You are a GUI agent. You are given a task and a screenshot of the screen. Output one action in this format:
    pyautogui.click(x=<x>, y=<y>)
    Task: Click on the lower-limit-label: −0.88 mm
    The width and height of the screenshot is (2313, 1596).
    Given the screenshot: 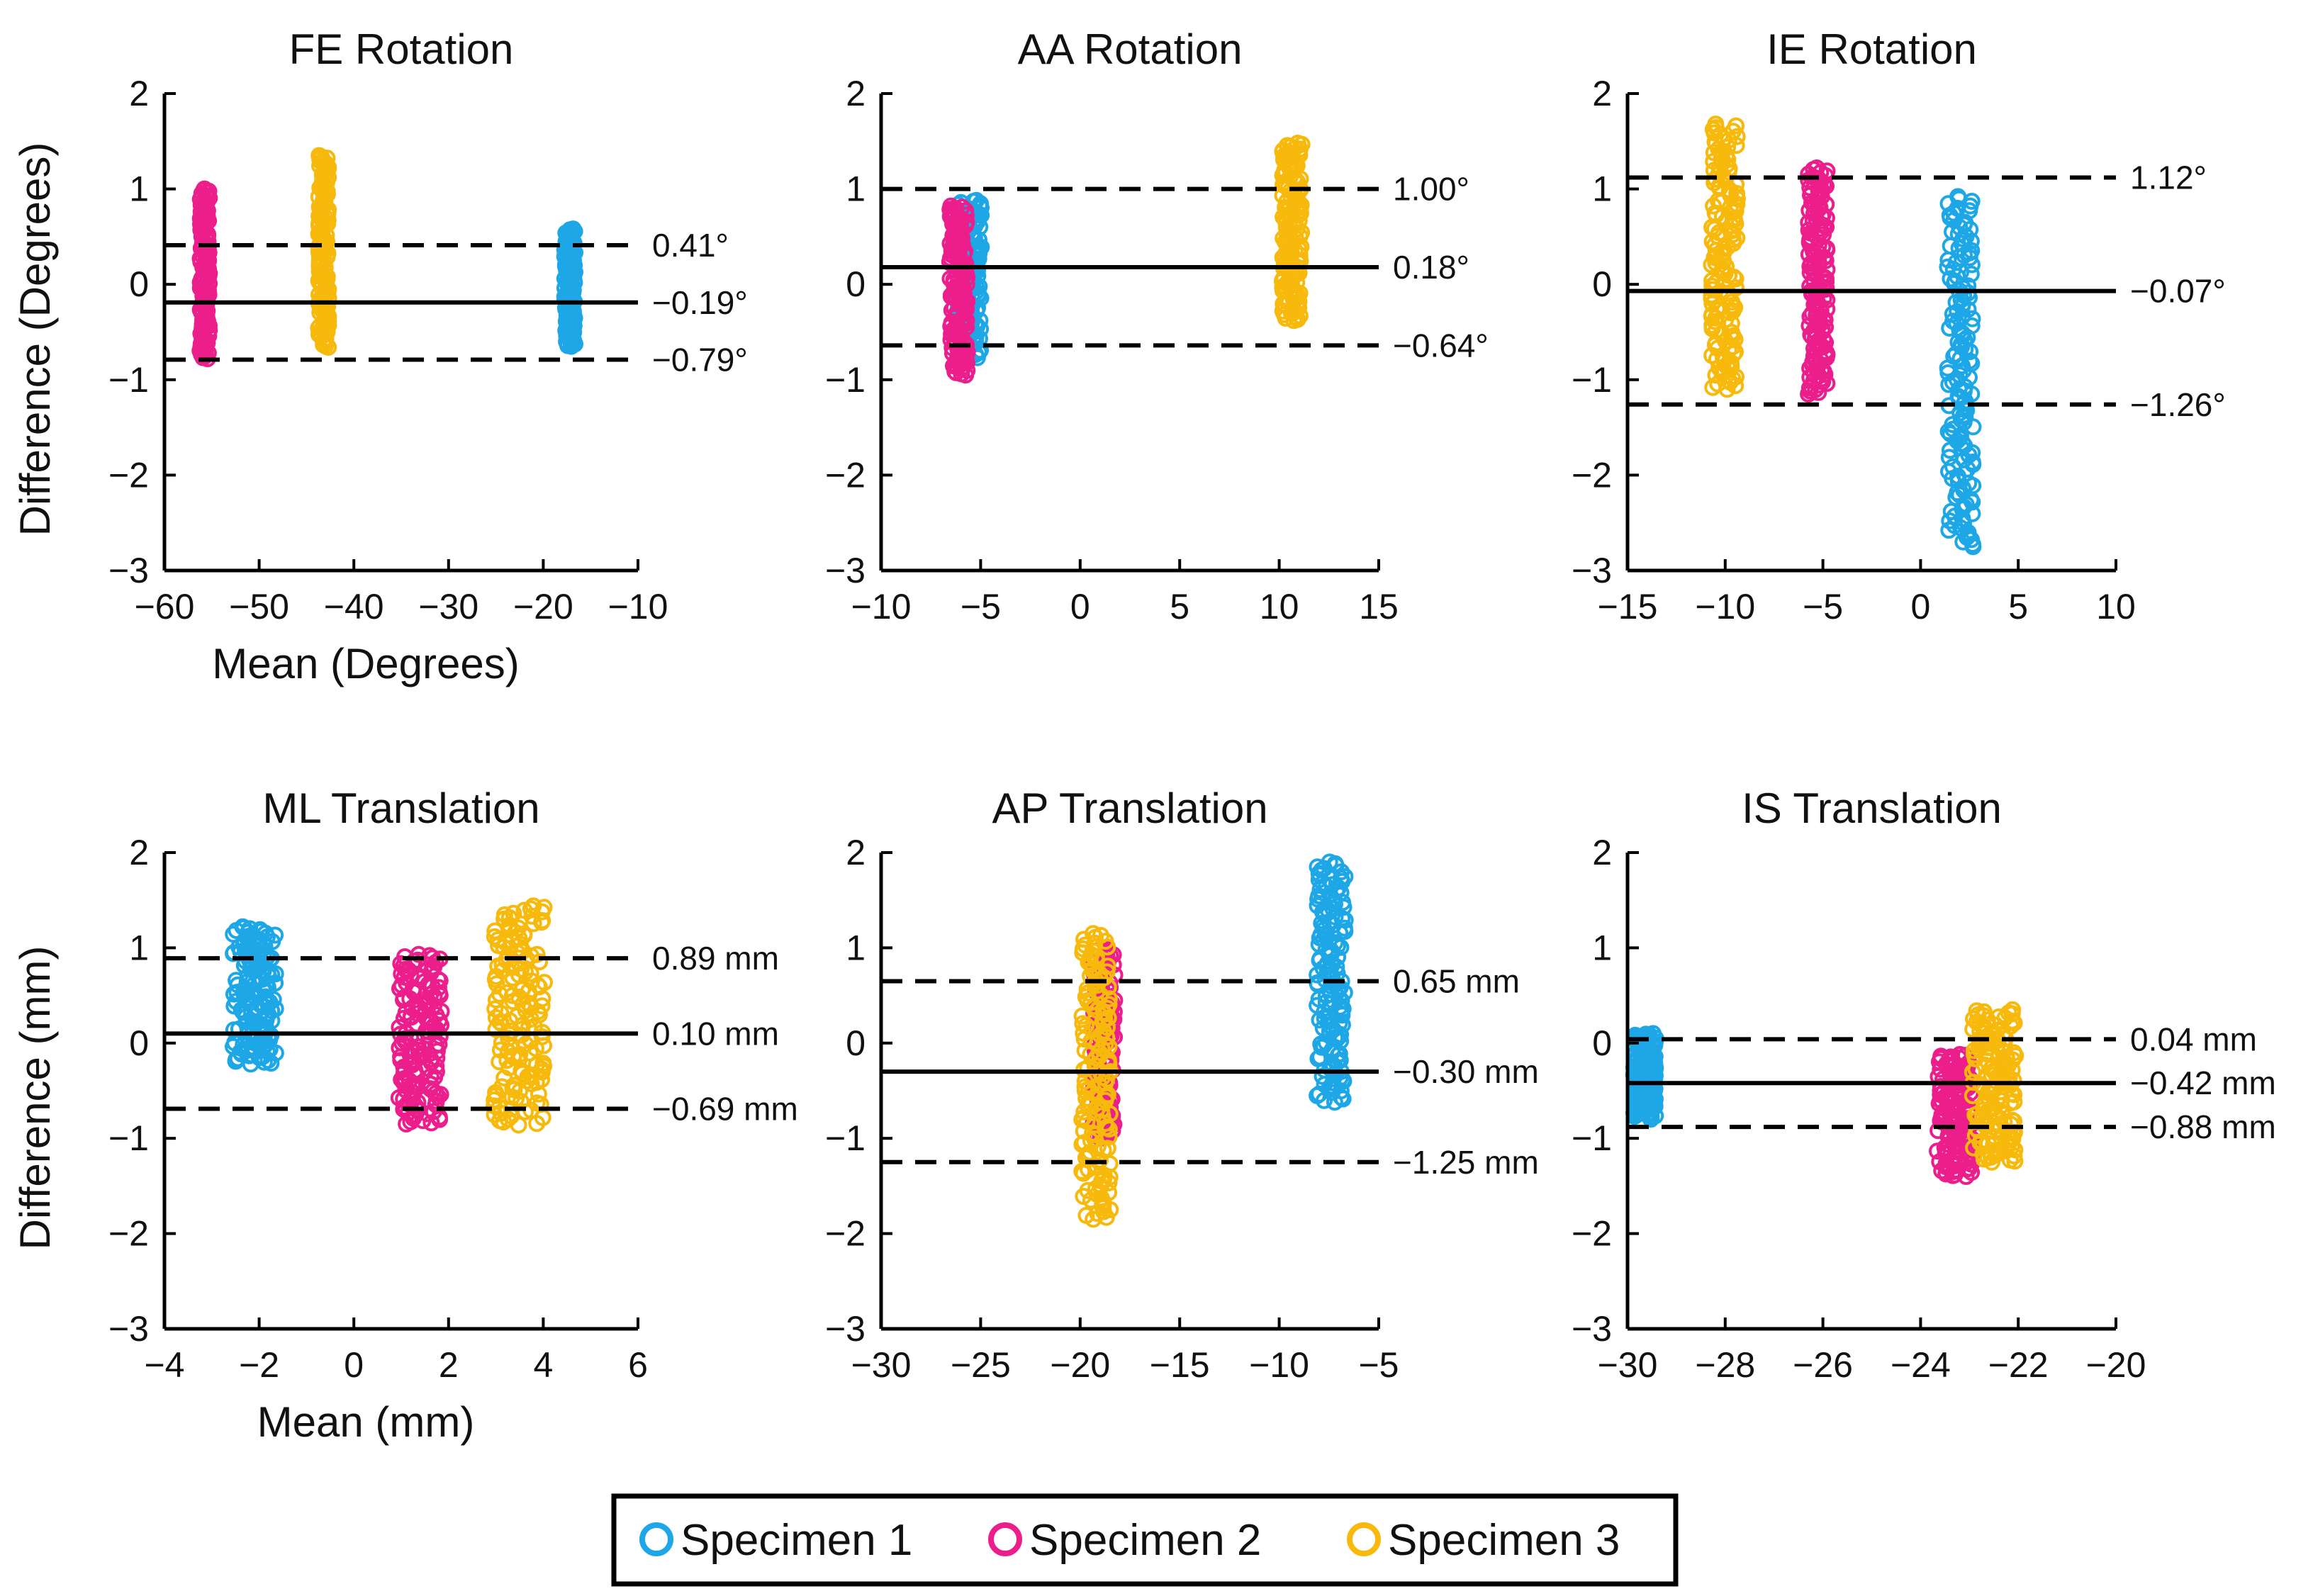 What is the action you would take?
    pyautogui.click(x=2203, y=1126)
    